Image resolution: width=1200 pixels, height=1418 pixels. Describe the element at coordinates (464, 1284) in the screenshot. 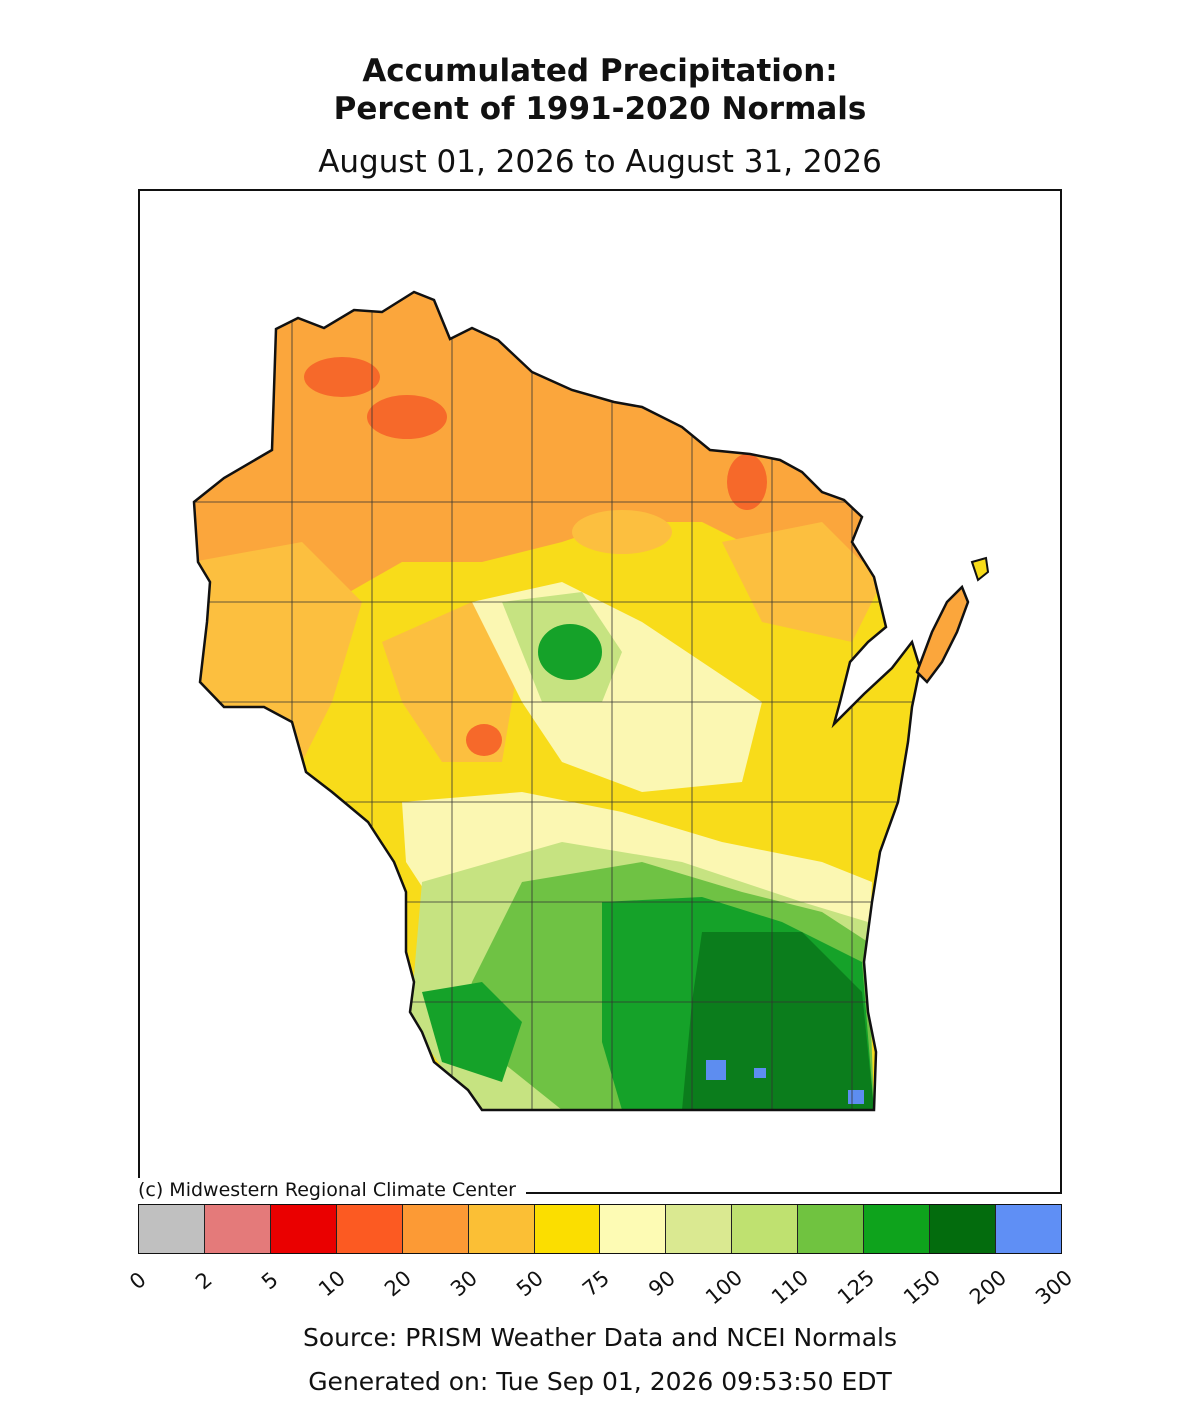

I see `legend-tick-label: 30` at that location.